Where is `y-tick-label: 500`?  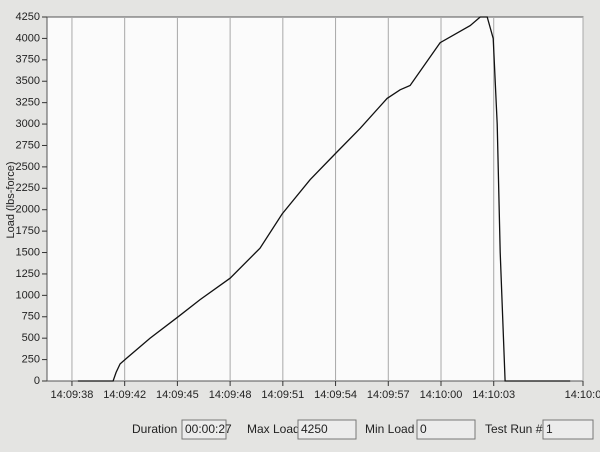 y-tick-label: 500 is located at coordinates (31, 338).